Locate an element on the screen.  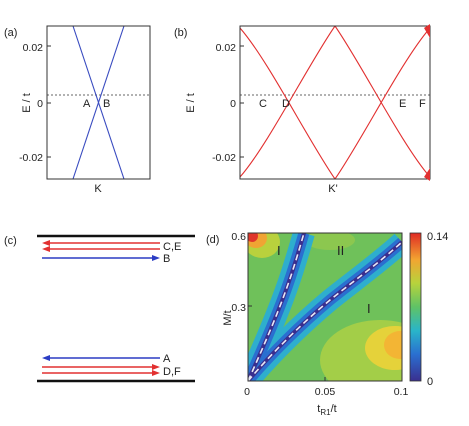
colorbar-min-label: 0 is located at coordinates (430, 382).